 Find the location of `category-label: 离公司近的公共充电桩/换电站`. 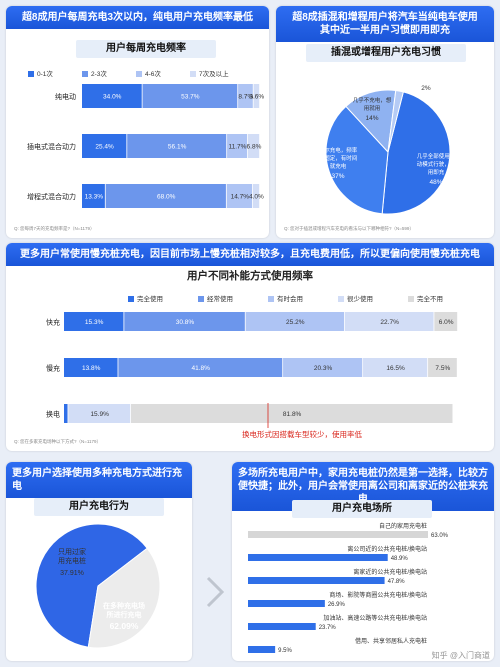

category-label: 离公司近的公共充电桩/换电站 is located at coordinates (387, 549).